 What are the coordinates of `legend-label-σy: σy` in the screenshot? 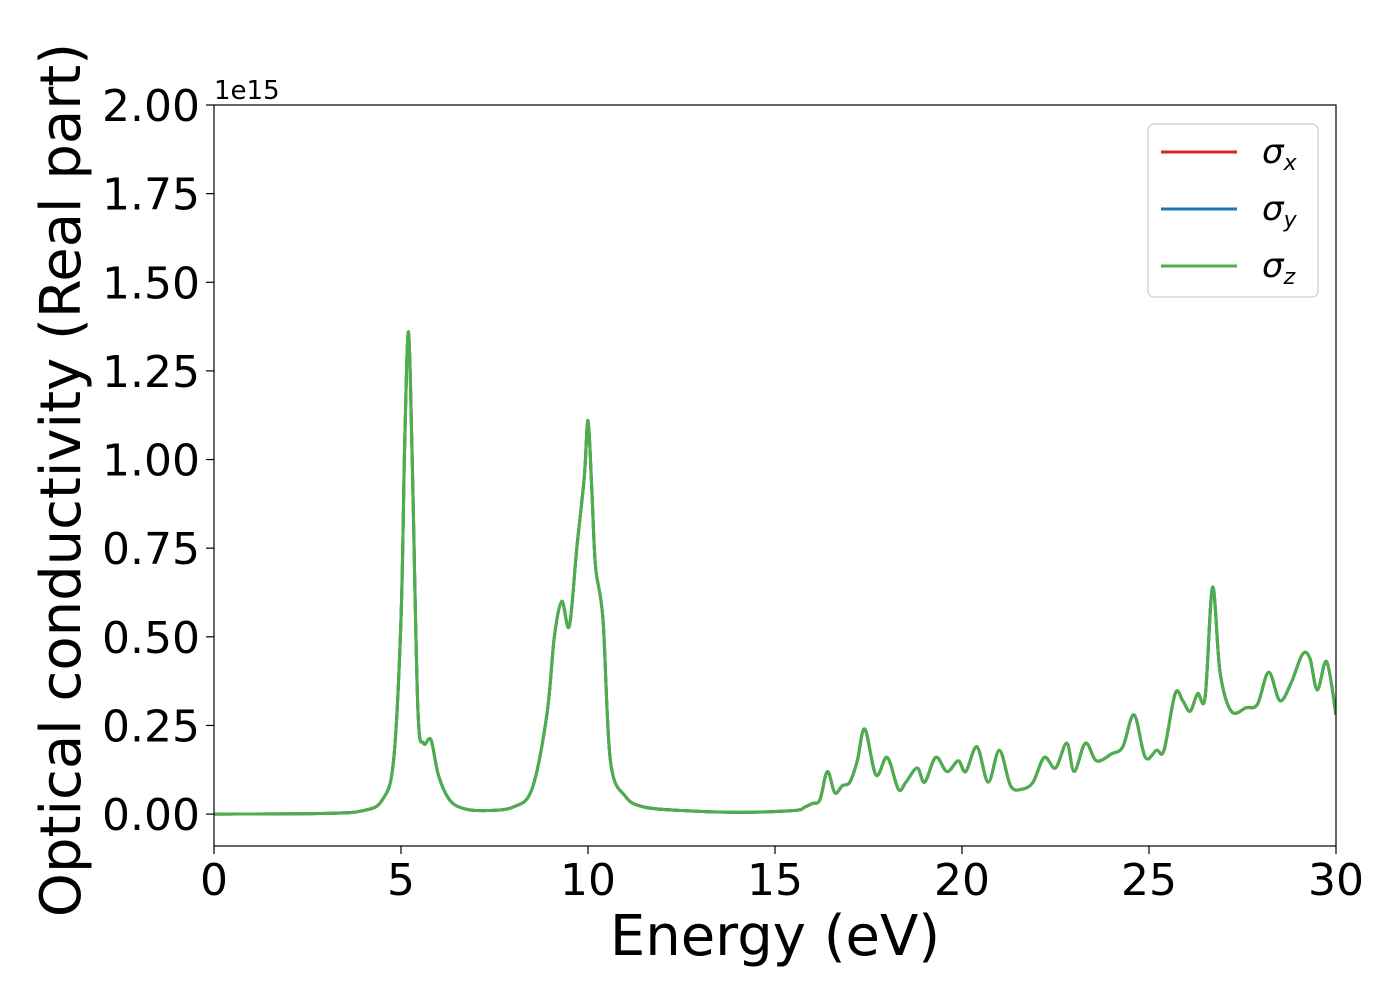 It's located at (1280, 211).